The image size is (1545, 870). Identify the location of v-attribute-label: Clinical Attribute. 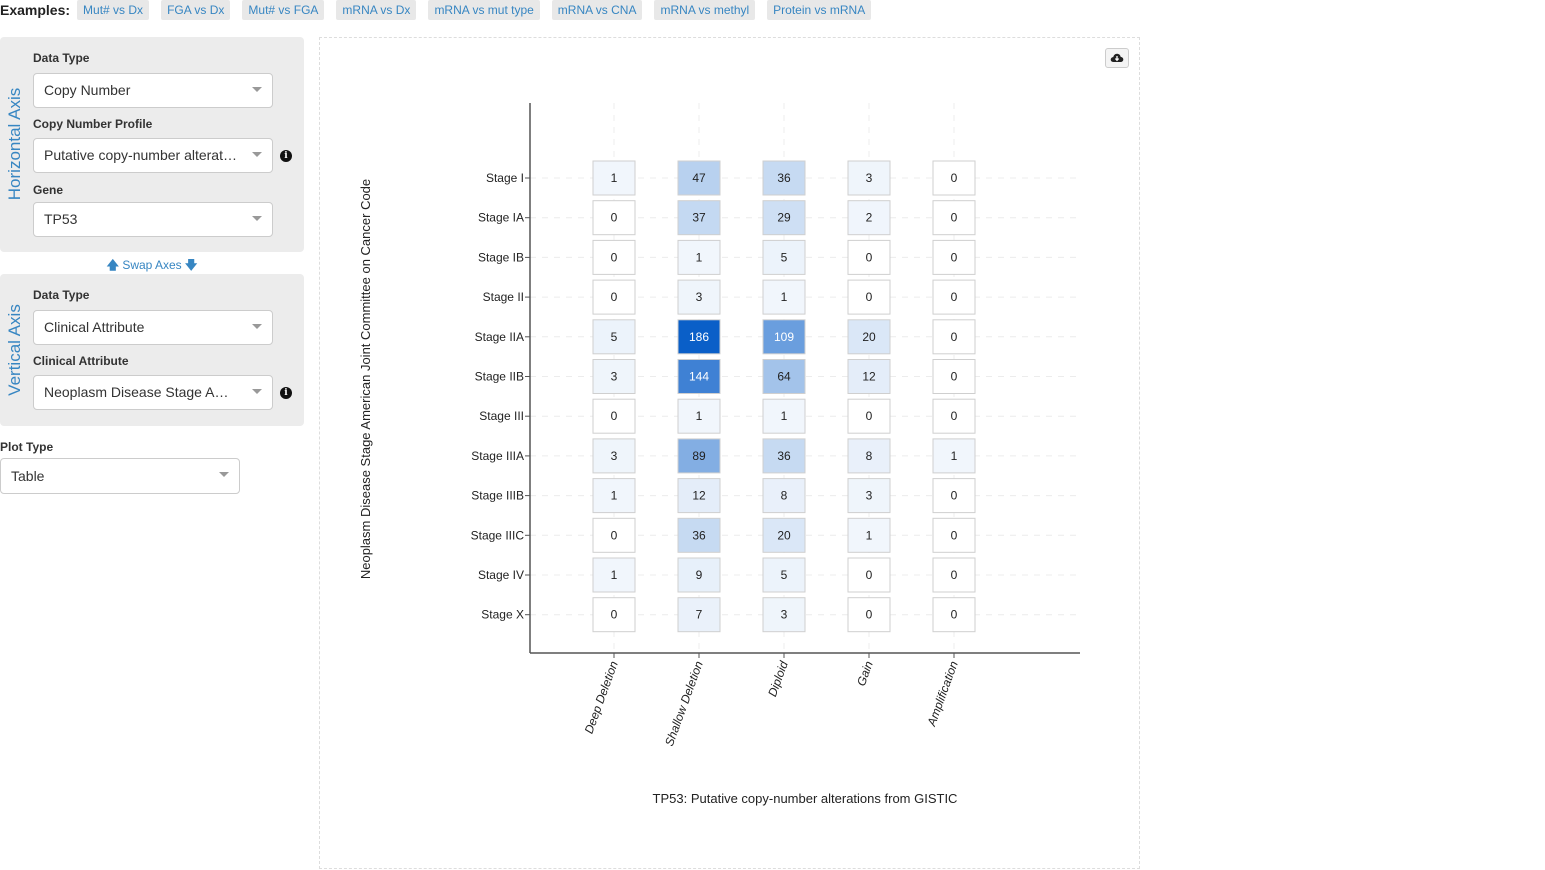
(81, 361).